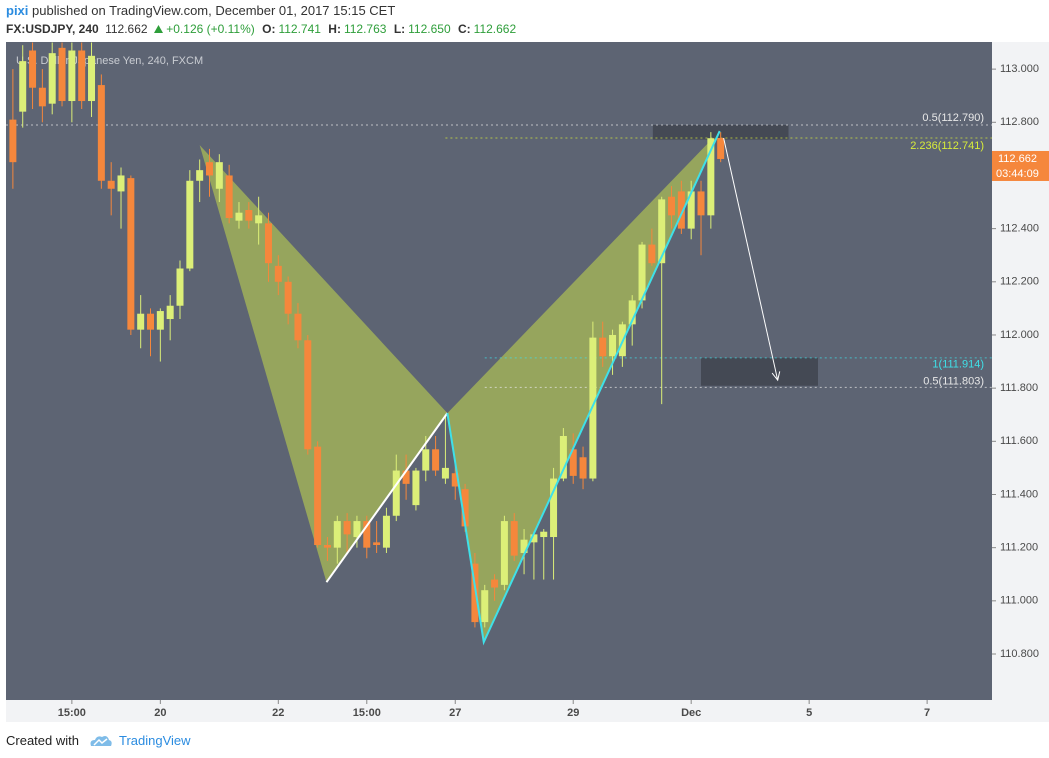 The image size is (1049, 758). Describe the element at coordinates (365, 29) in the screenshot. I see `ohlc-value: 112.763` at that location.